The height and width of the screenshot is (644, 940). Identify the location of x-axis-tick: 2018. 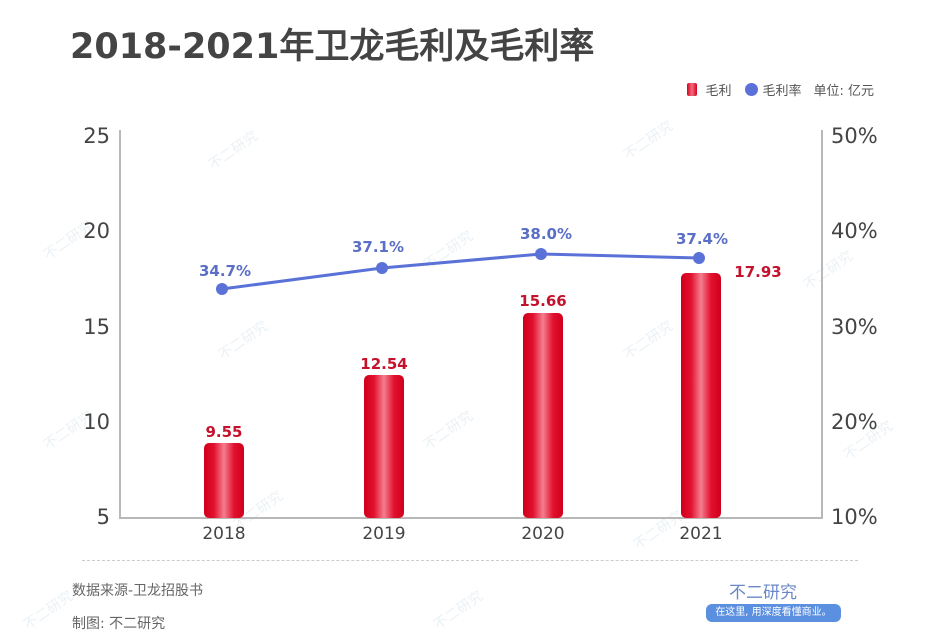
(224, 534).